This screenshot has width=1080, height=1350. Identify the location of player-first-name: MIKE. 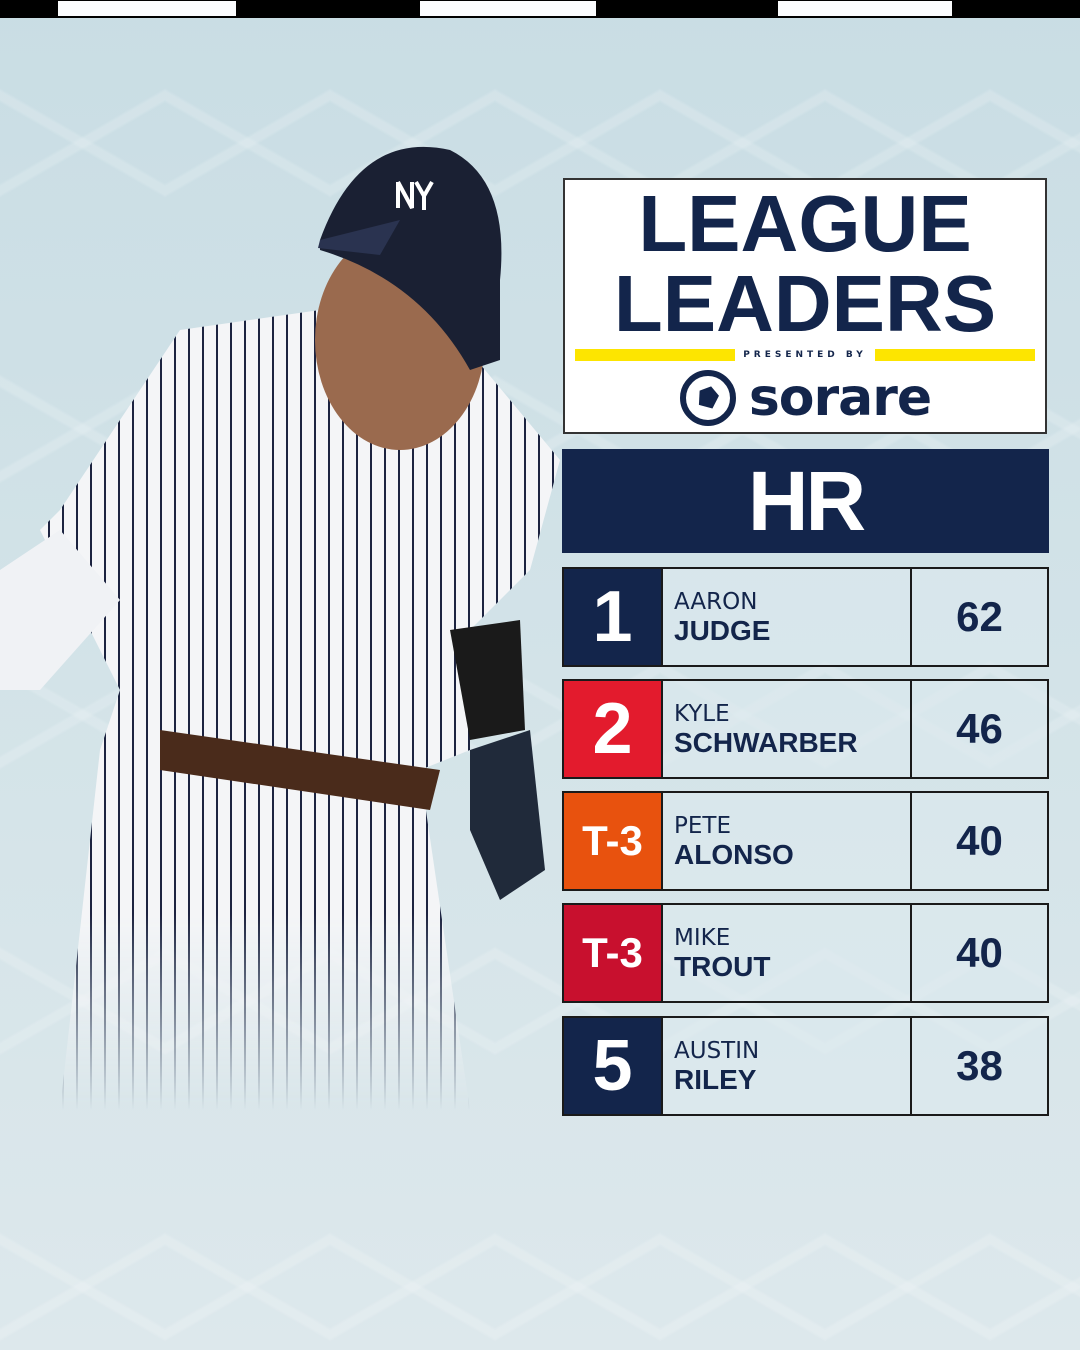
(702, 938).